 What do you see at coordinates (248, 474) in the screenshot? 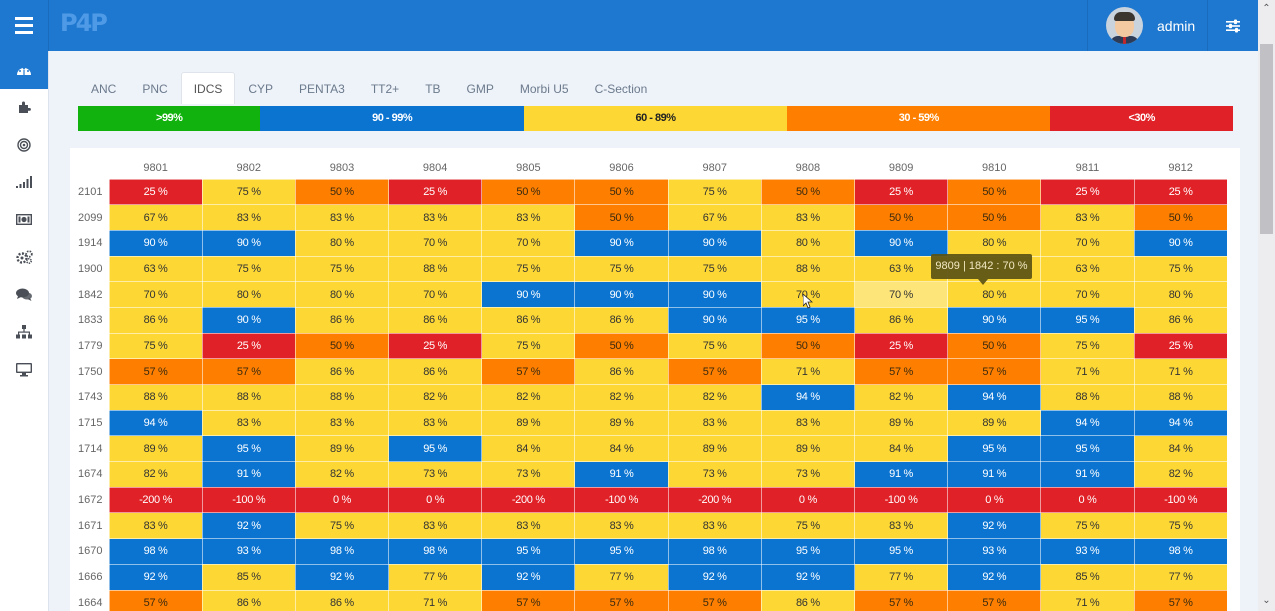
I see `heatmap-cell: 91 %` at bounding box center [248, 474].